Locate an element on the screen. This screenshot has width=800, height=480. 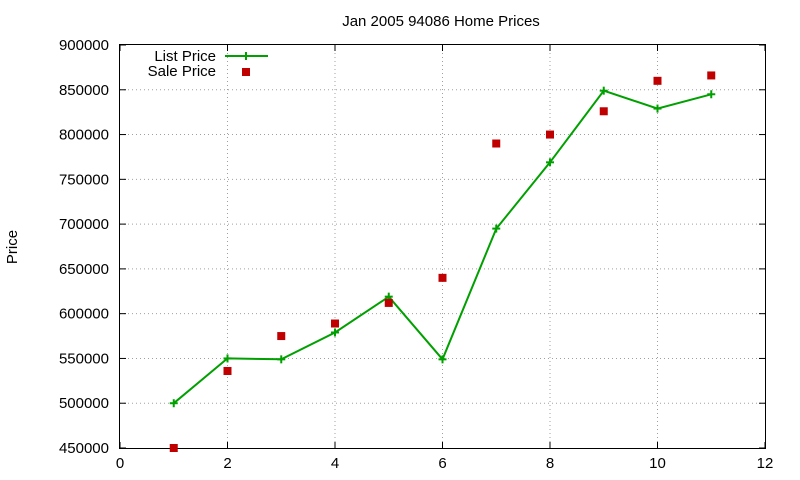
legend-swatch-sale-price is located at coordinates (246, 72).